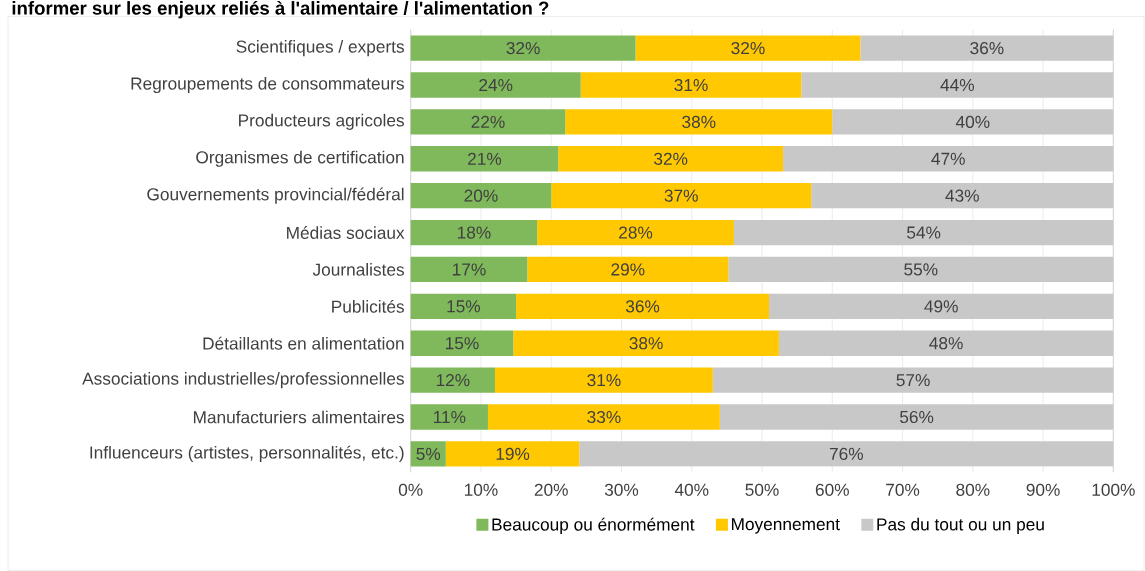  I want to click on x-tick-label: 50%, so click(762, 489).